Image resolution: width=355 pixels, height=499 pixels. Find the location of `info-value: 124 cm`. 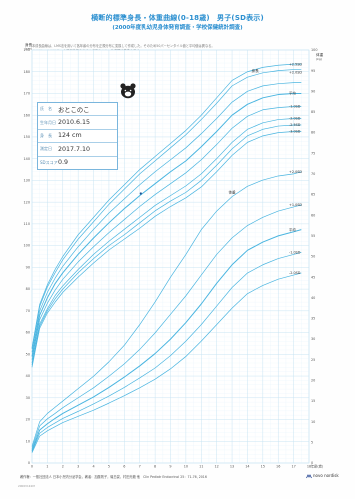

info-value: 124 cm is located at coordinates (70, 136).